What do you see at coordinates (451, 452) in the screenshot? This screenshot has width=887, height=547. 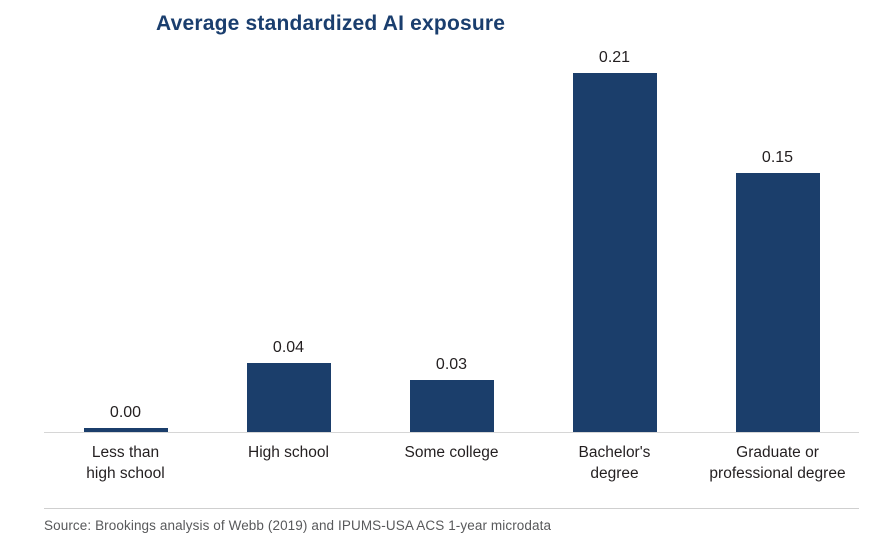 I see `category-label: Some college` at bounding box center [451, 452].